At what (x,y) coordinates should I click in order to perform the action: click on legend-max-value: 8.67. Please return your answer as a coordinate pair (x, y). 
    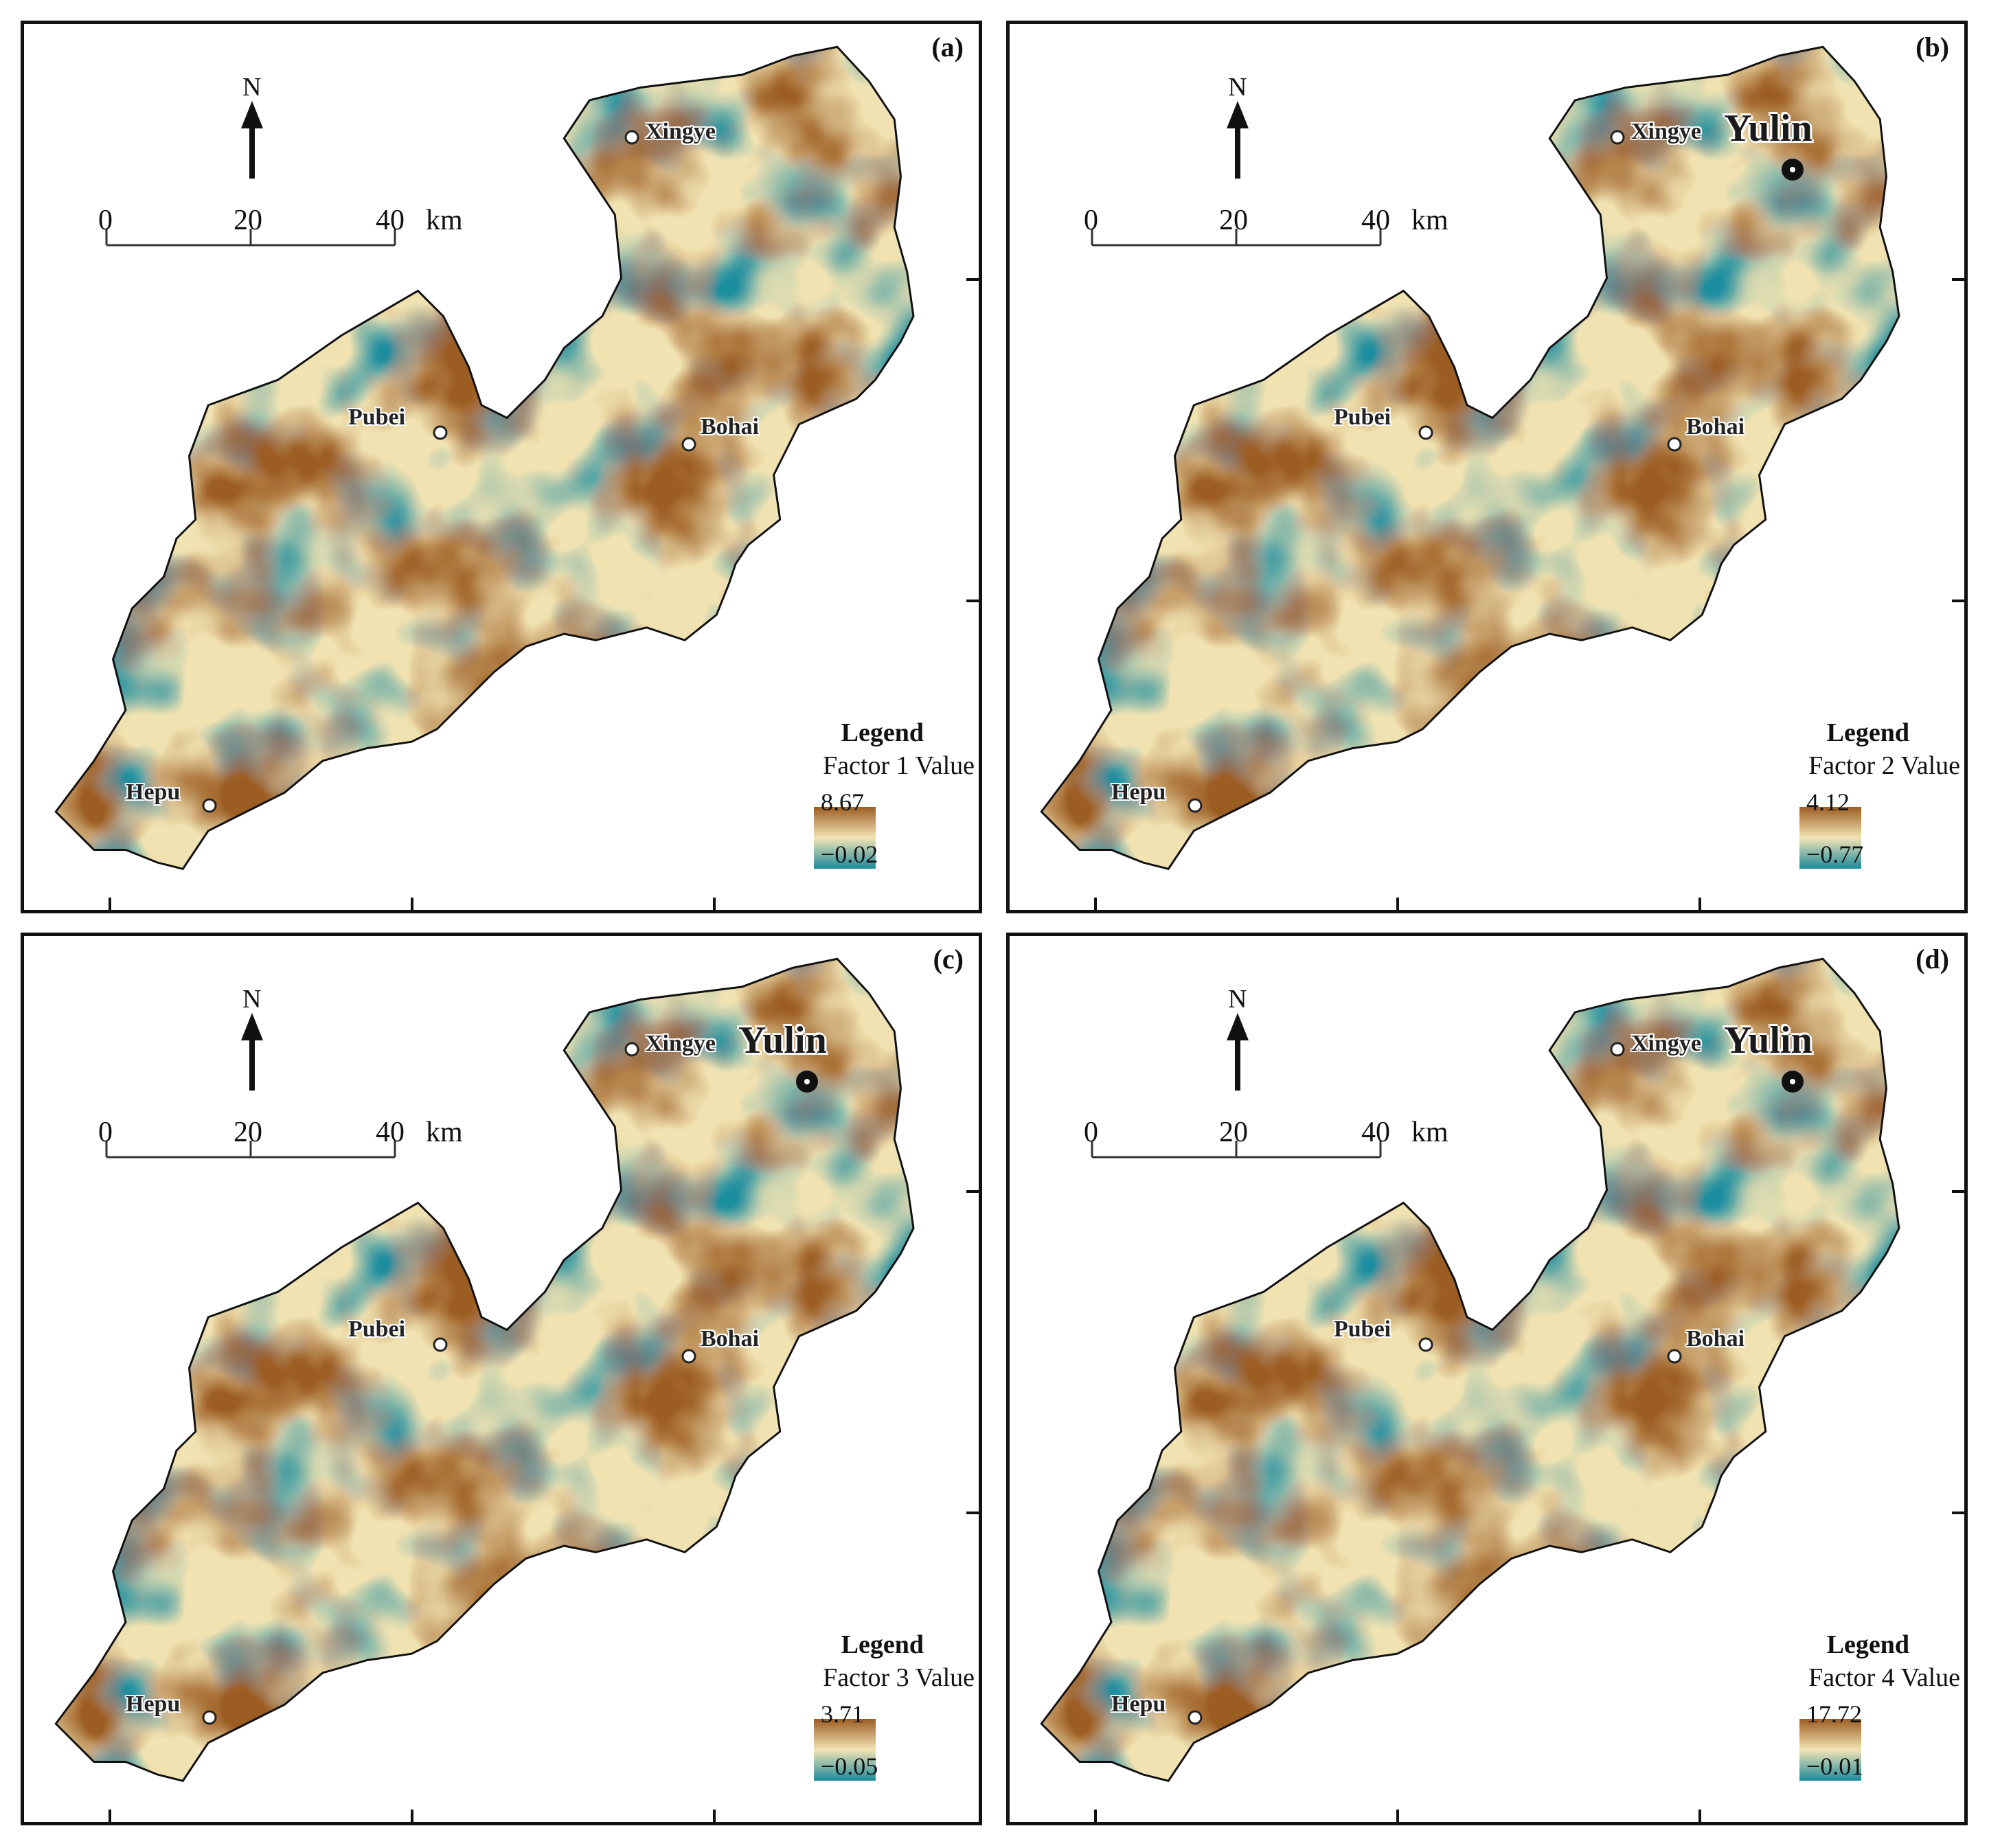
    Looking at the image, I should click on (842, 802).